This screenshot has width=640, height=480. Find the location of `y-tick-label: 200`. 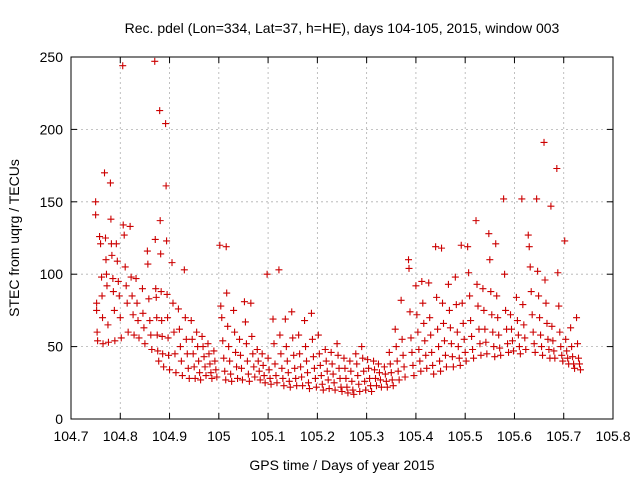

y-tick-label: 200 is located at coordinates (52, 129).